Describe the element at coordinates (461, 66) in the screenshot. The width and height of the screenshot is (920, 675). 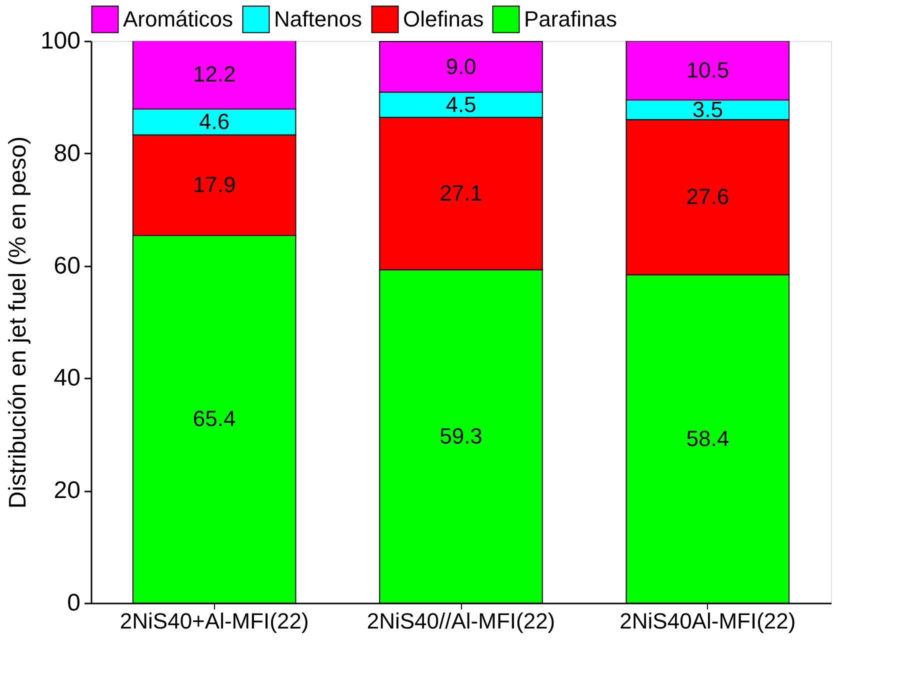
I see `data-label: 9.0` at that location.